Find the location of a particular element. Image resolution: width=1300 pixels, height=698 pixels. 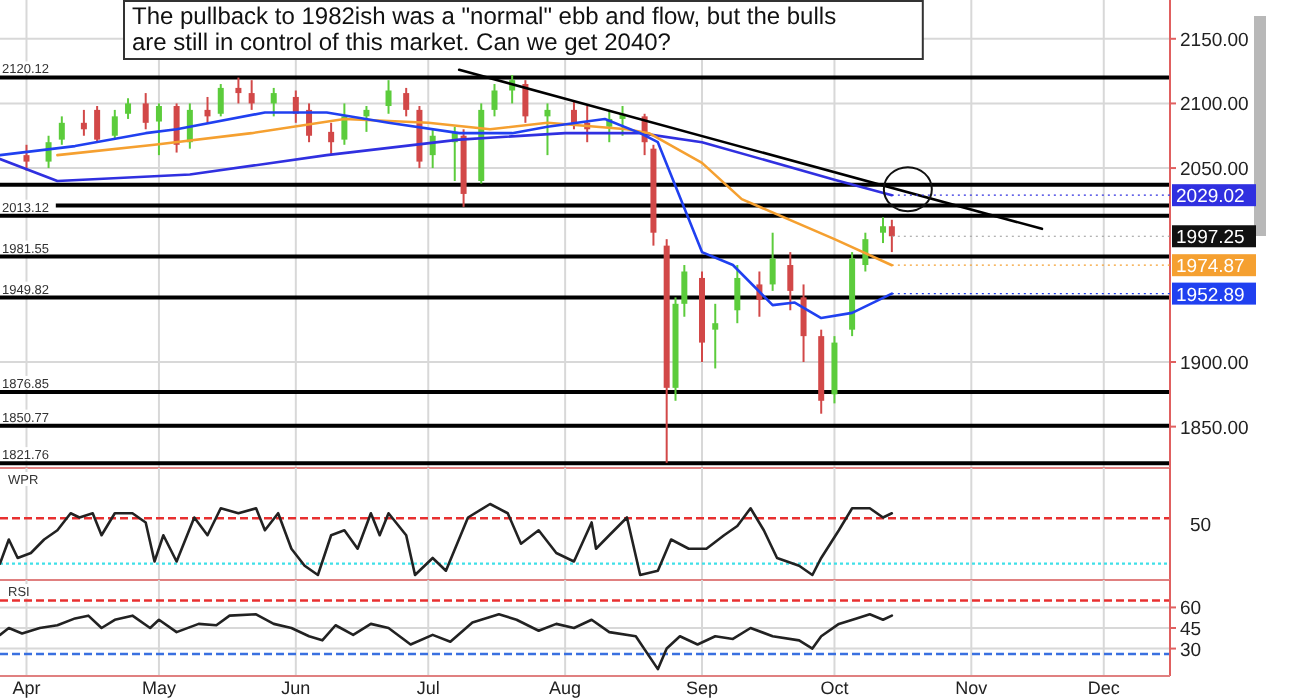

x-tick-label: Aug is located at coordinates (565, 688).